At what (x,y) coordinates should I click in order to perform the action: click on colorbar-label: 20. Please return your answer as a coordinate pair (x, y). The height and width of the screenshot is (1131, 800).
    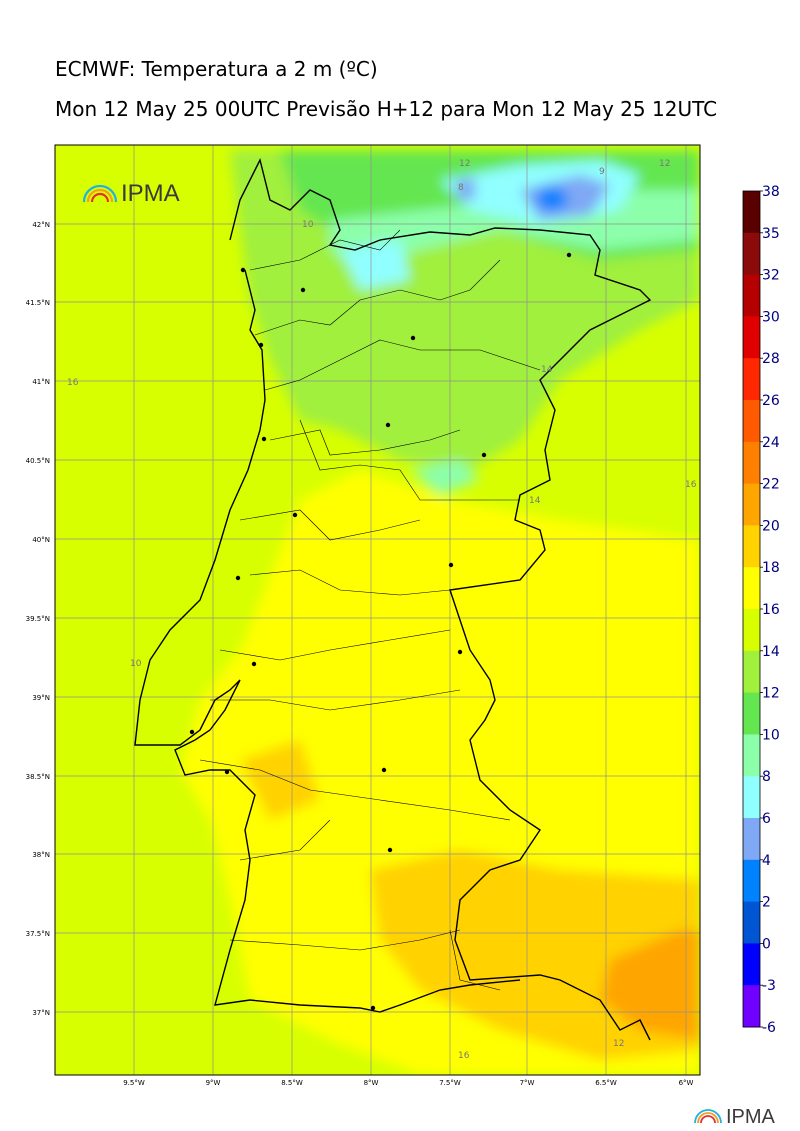
    Looking at the image, I should click on (771, 526).